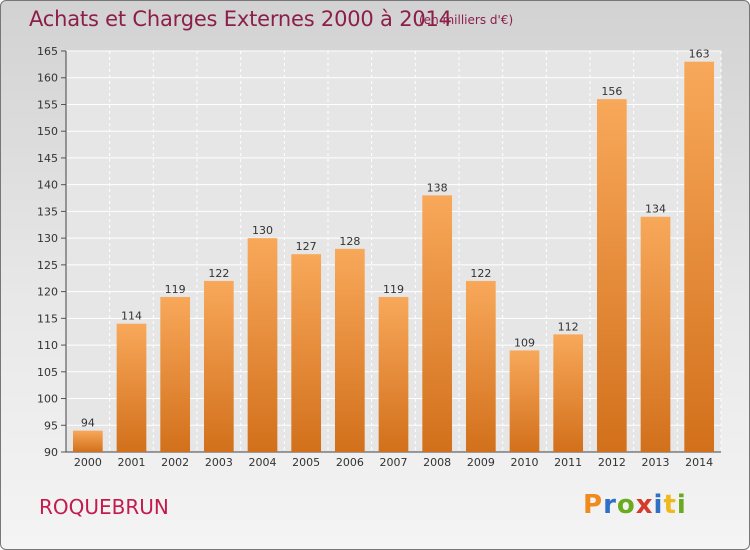  Describe the element at coordinates (350, 462) in the screenshot. I see `x-tick-label: 2006` at that location.